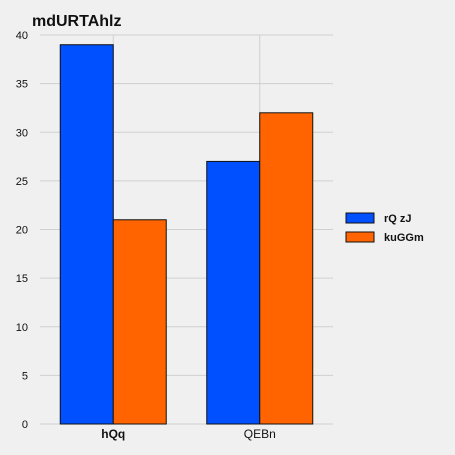 The height and width of the screenshot is (455, 455). What do you see at coordinates (188, 434) in the screenshot?
I see `x-axis: hQq QEBn` at bounding box center [188, 434].